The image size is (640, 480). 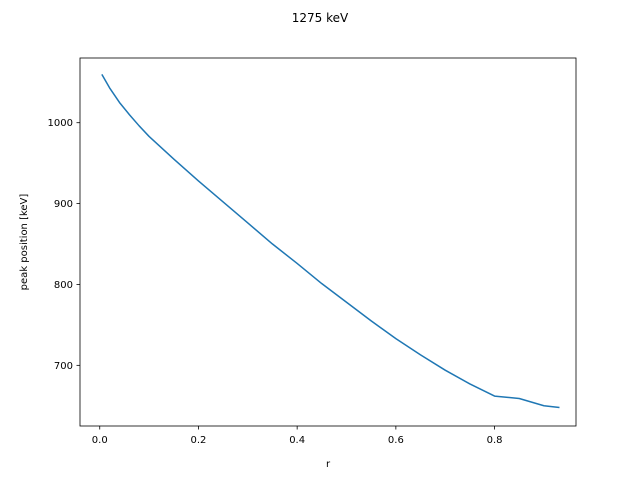 What do you see at coordinates (297, 440) in the screenshot?
I see `x-tick-label: 0.4` at bounding box center [297, 440].